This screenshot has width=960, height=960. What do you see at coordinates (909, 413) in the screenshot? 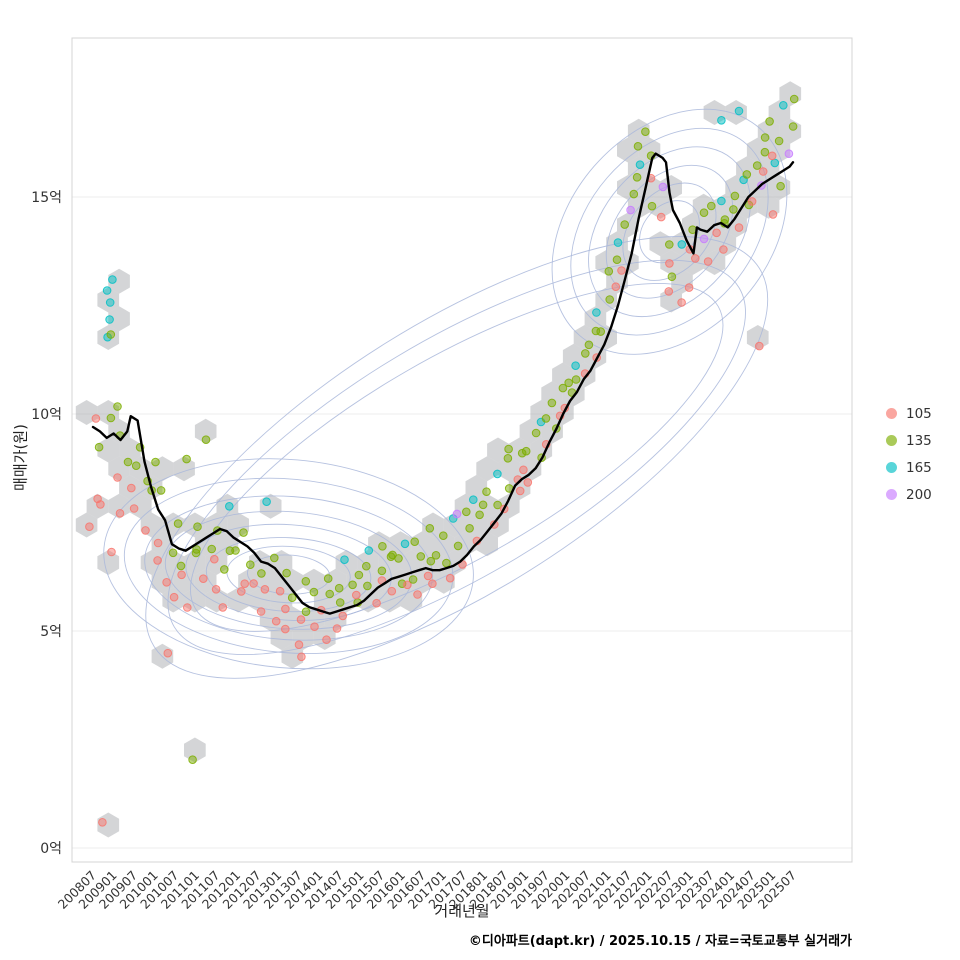
I see `legend-item-105: 105` at bounding box center [909, 413].